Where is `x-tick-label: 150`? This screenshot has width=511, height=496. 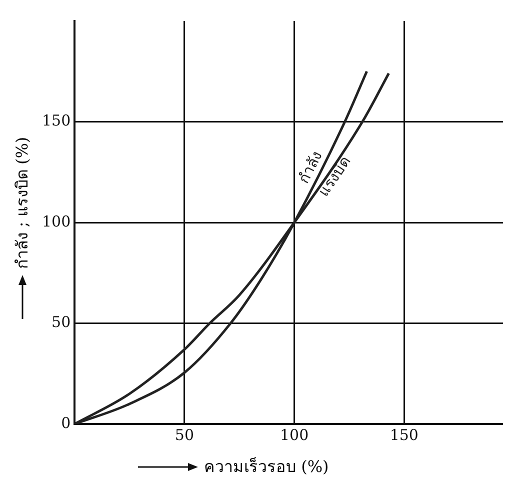
x-tick-label: 150 is located at coordinates (404, 435).